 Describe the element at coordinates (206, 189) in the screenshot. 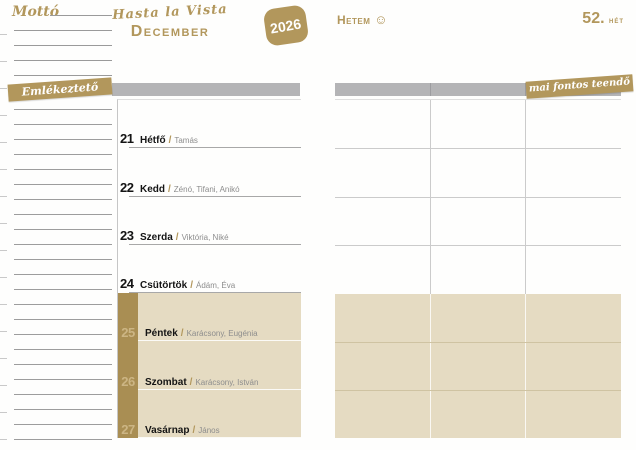

I see `namedays-label: Zénó, Tifani, Anikó` at that location.